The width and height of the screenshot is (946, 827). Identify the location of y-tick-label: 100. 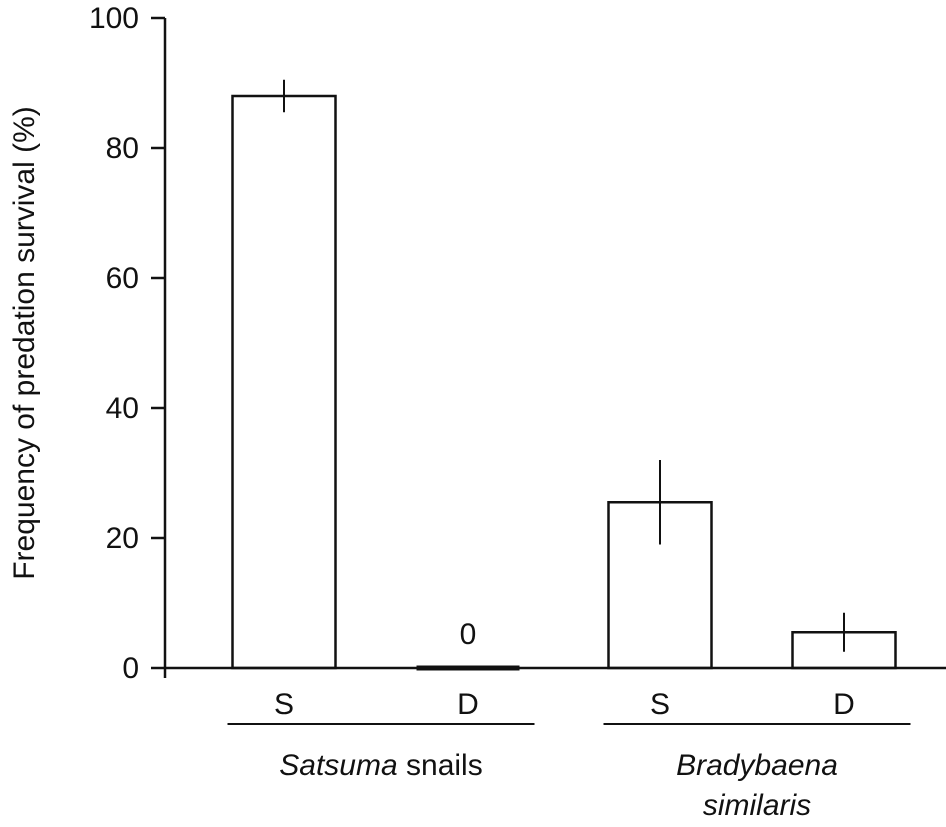
(114, 18).